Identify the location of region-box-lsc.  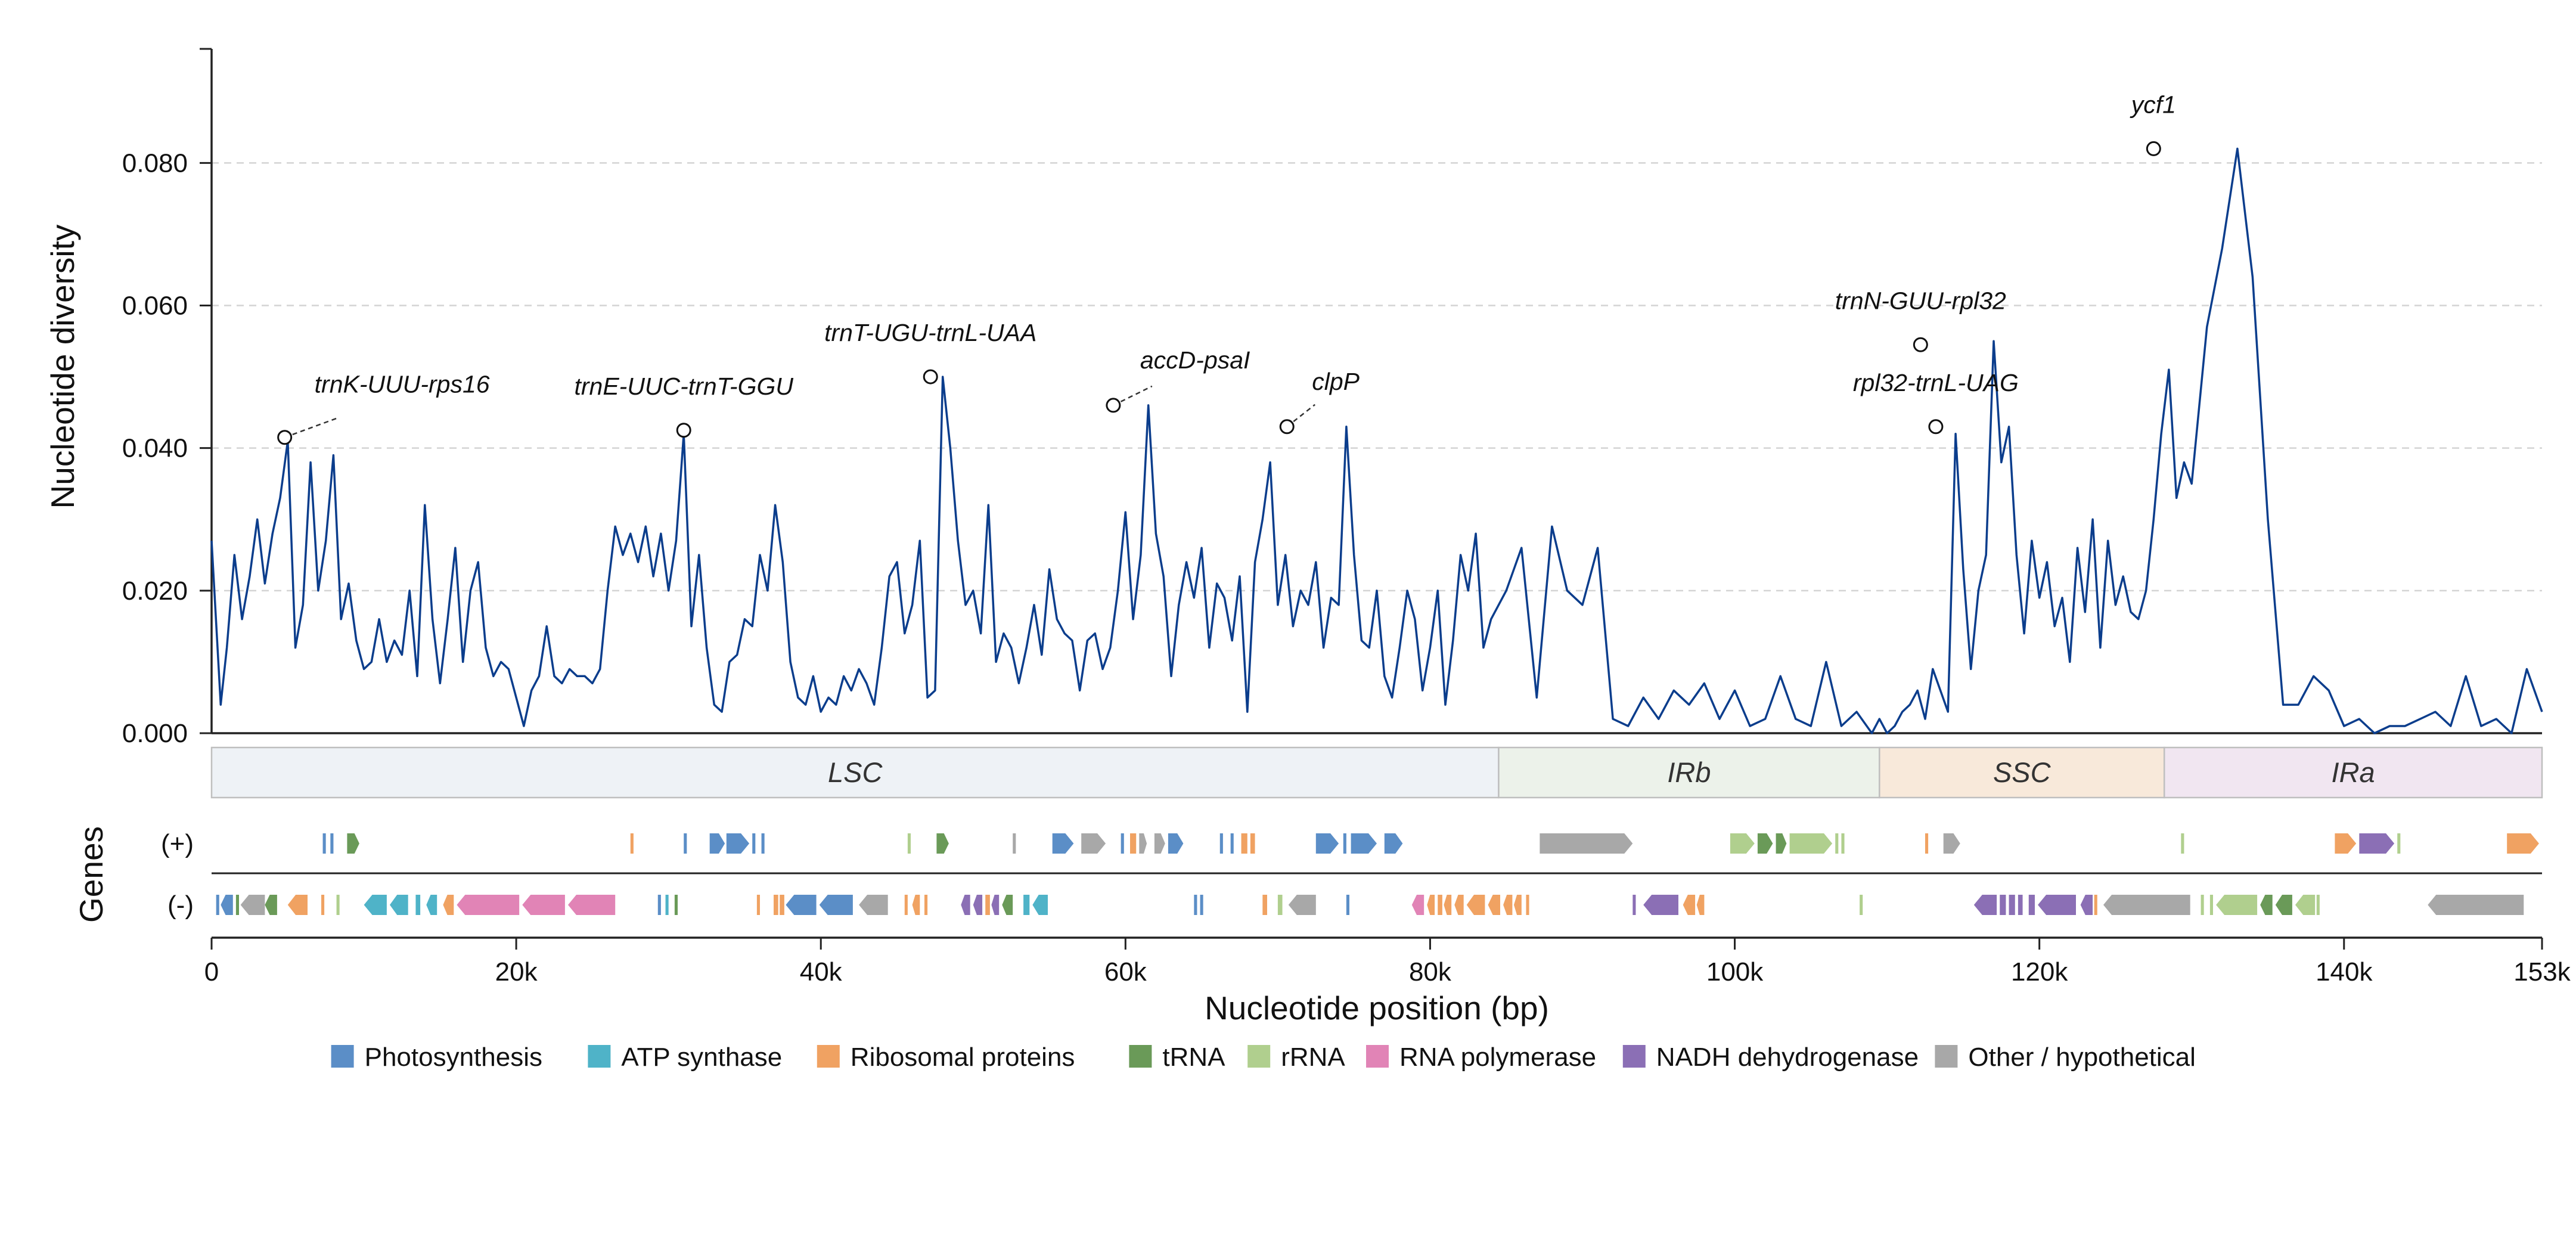
(855, 772).